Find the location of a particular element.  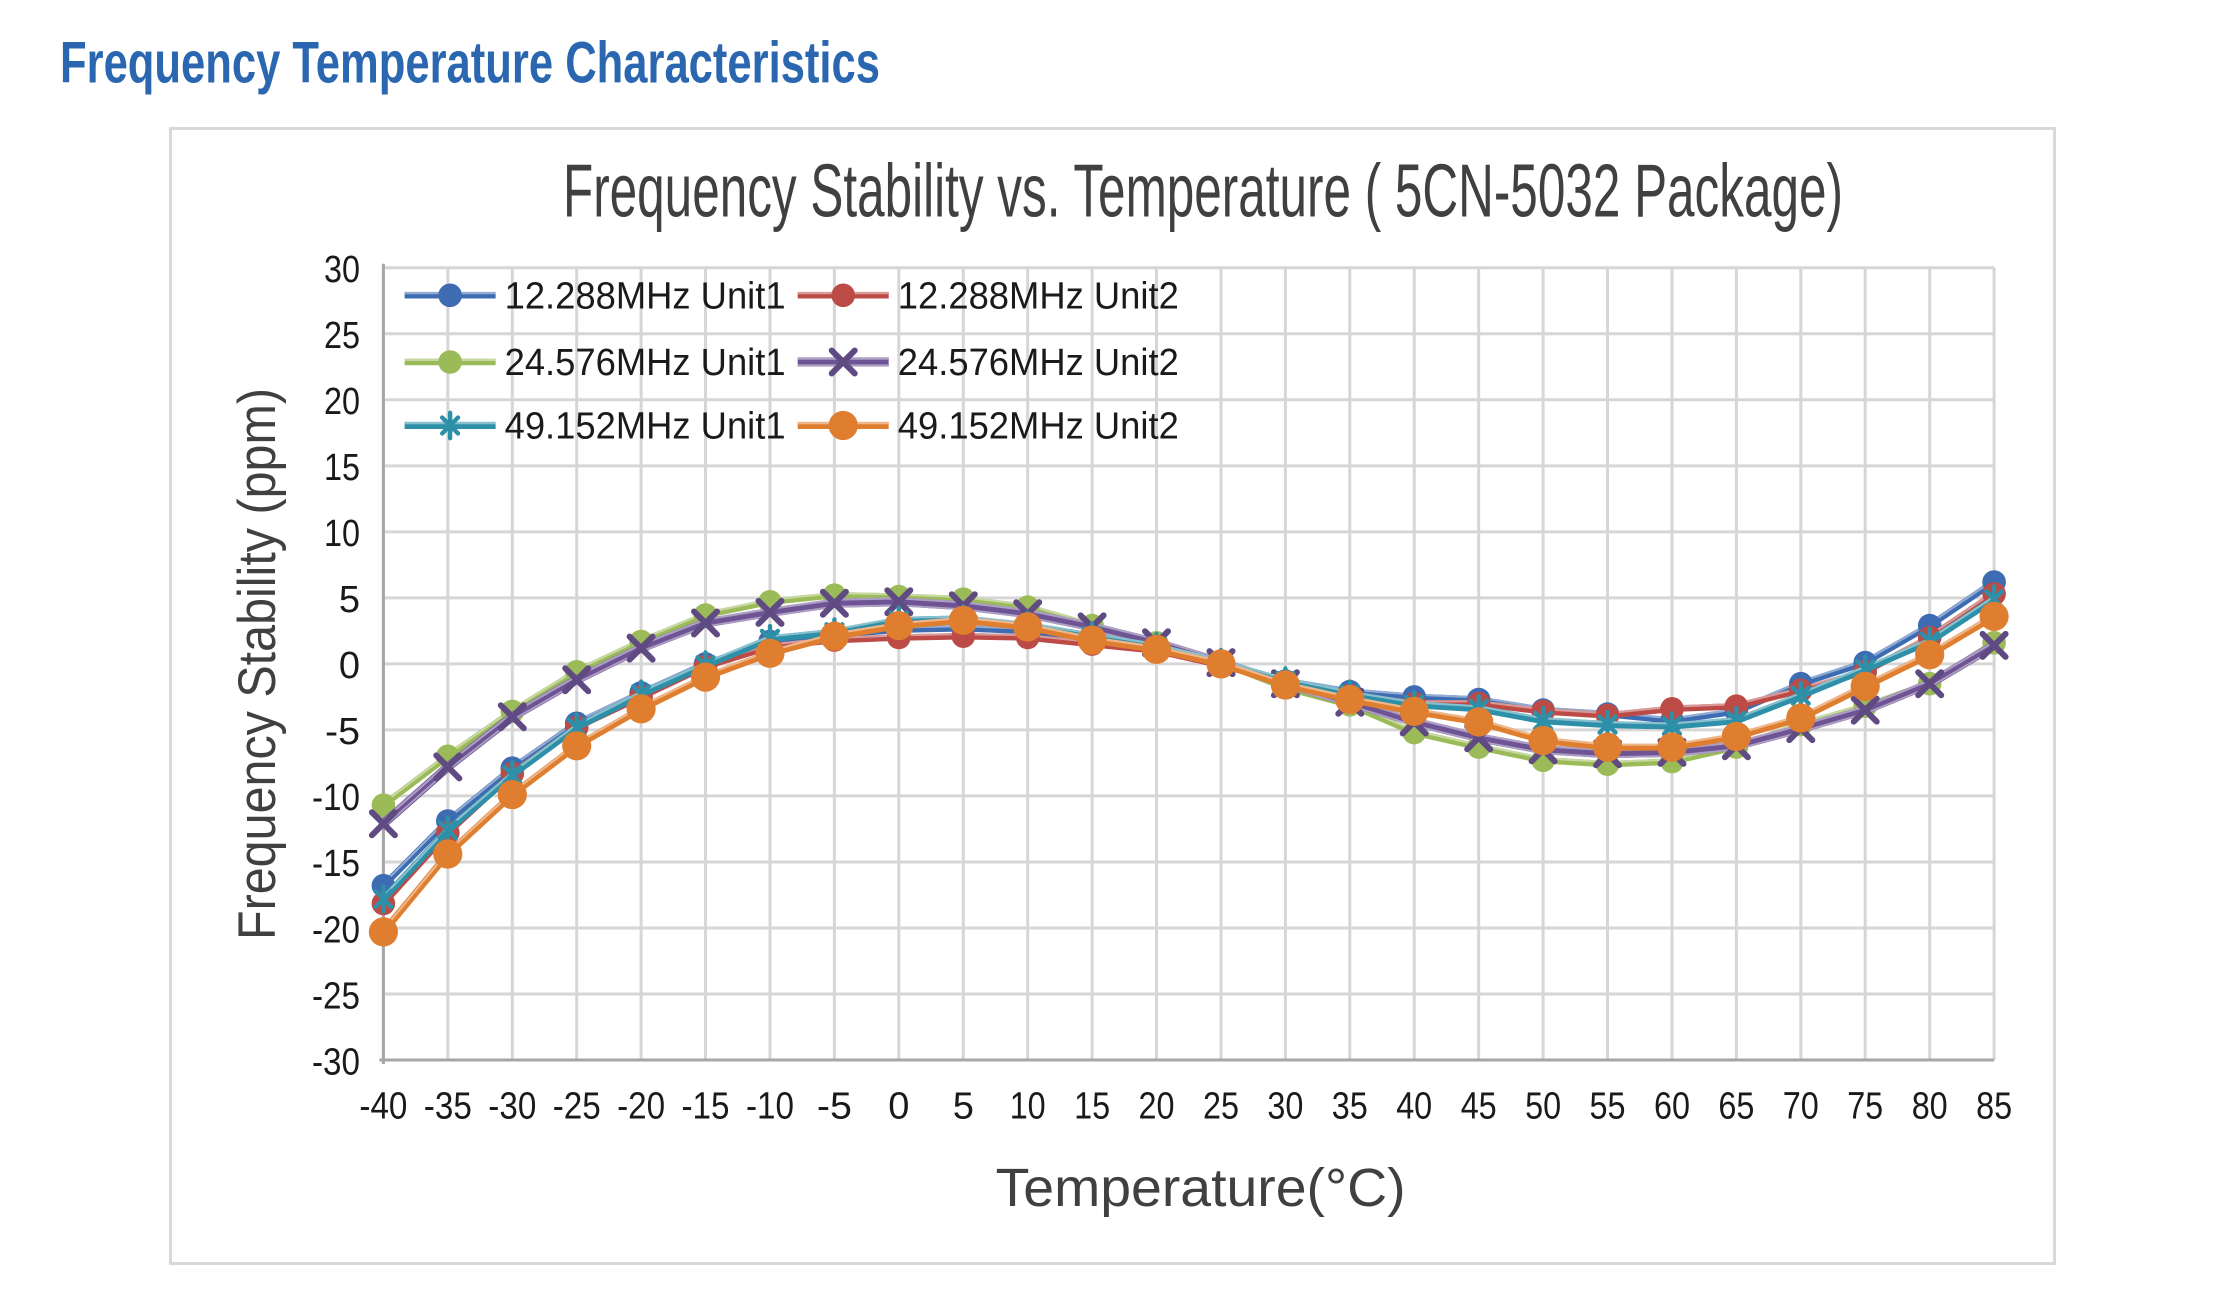

svg-text: 50 is located at coordinates (1543, 1107).